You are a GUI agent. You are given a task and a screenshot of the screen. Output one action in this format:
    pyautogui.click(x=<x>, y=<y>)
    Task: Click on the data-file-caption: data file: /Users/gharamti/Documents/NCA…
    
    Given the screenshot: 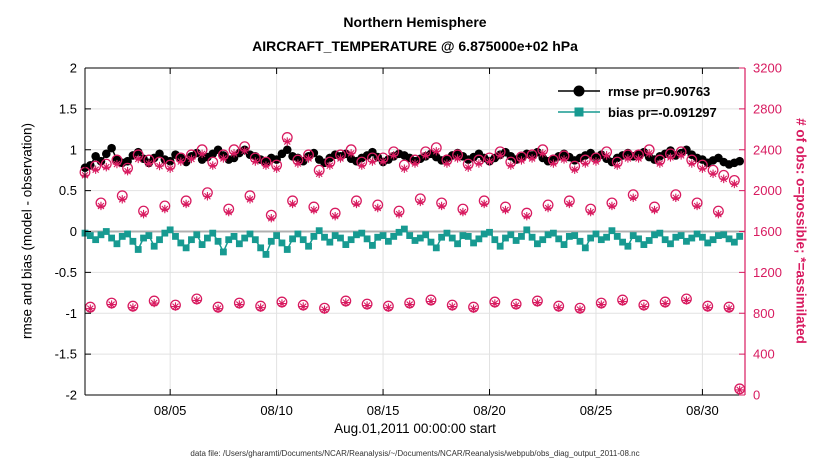 What is the action you would take?
    pyautogui.click(x=415, y=453)
    